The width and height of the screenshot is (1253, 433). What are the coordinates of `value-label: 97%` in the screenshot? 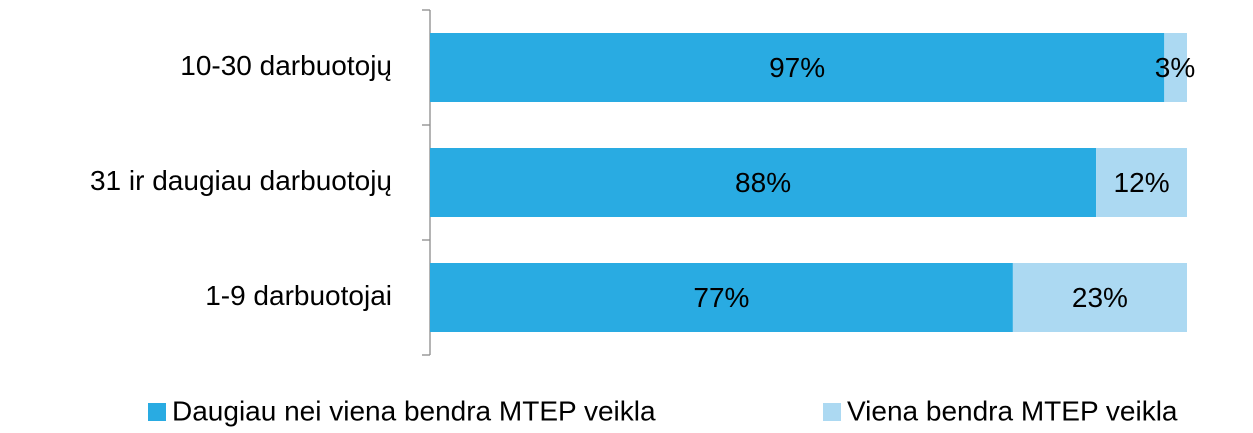 It's located at (797, 67).